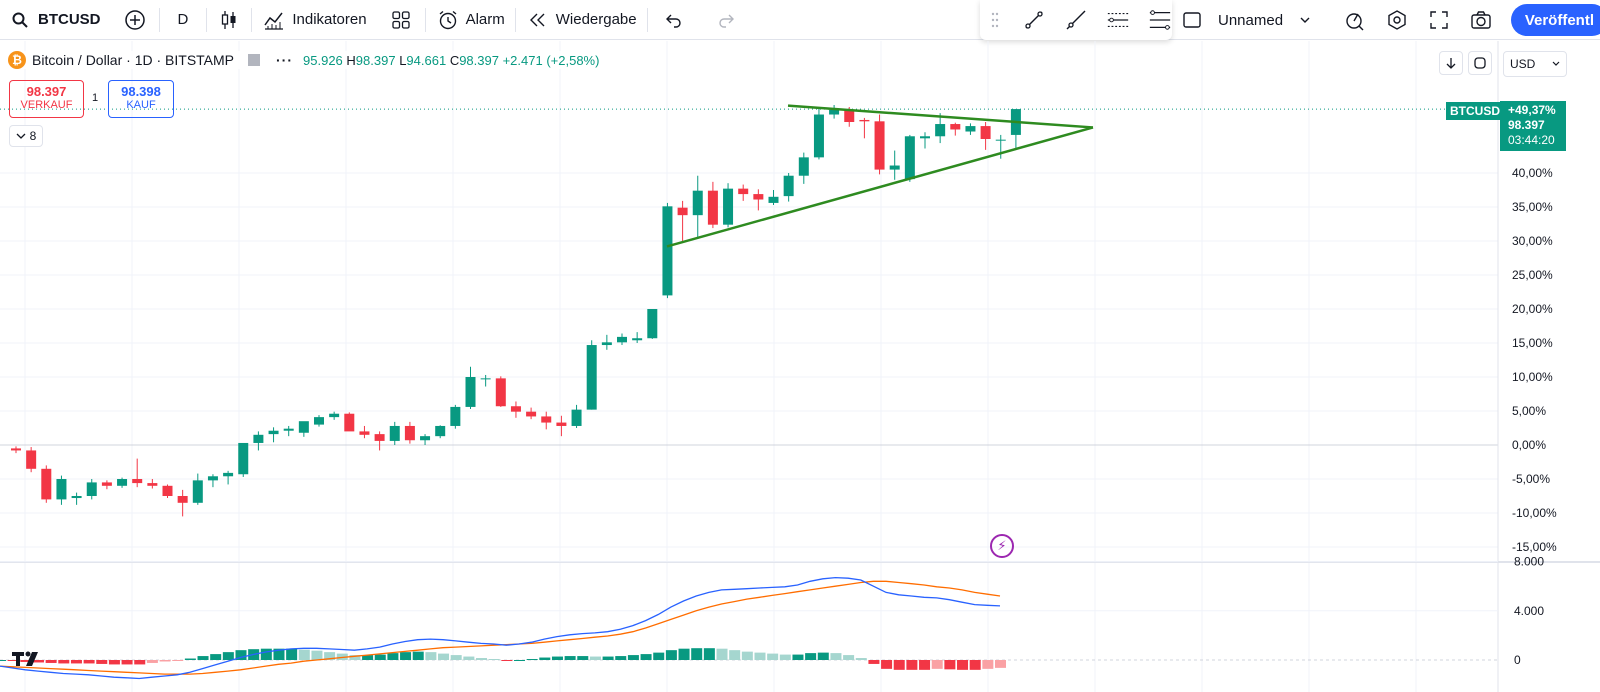 Image resolution: width=1600 pixels, height=692 pixels. What do you see at coordinates (1076, 20) in the screenshot?
I see `ray-line-icon` at bounding box center [1076, 20].